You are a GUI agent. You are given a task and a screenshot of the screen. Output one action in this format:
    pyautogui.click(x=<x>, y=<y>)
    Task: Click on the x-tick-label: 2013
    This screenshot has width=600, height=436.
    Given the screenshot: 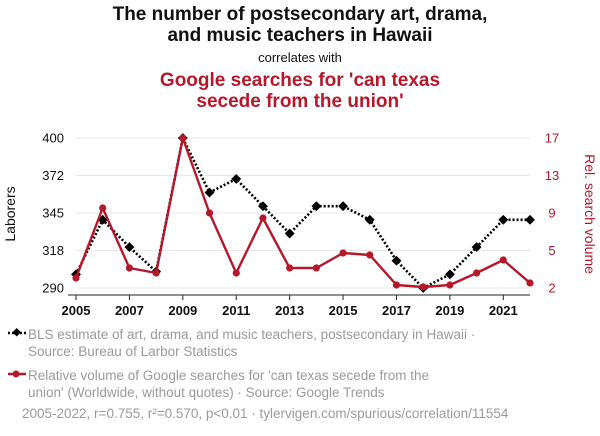 What is the action you would take?
    pyautogui.click(x=289, y=310)
    